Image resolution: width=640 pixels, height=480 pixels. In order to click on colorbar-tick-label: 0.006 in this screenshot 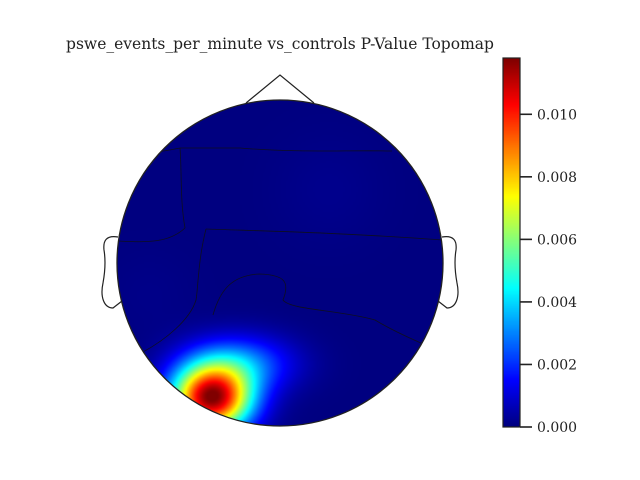, I will do `click(557, 240)`.